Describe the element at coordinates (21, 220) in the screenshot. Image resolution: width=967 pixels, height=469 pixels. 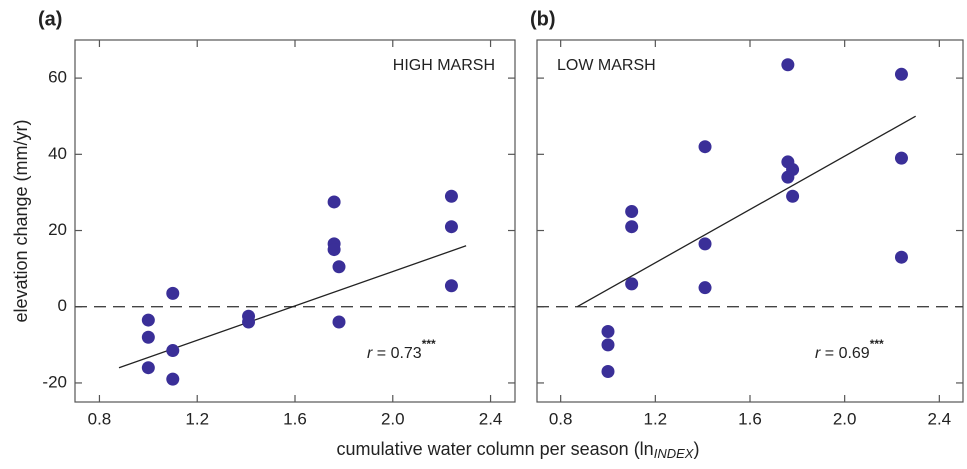
I see `y-axis-label: elevation change (mm/yr)` at that location.